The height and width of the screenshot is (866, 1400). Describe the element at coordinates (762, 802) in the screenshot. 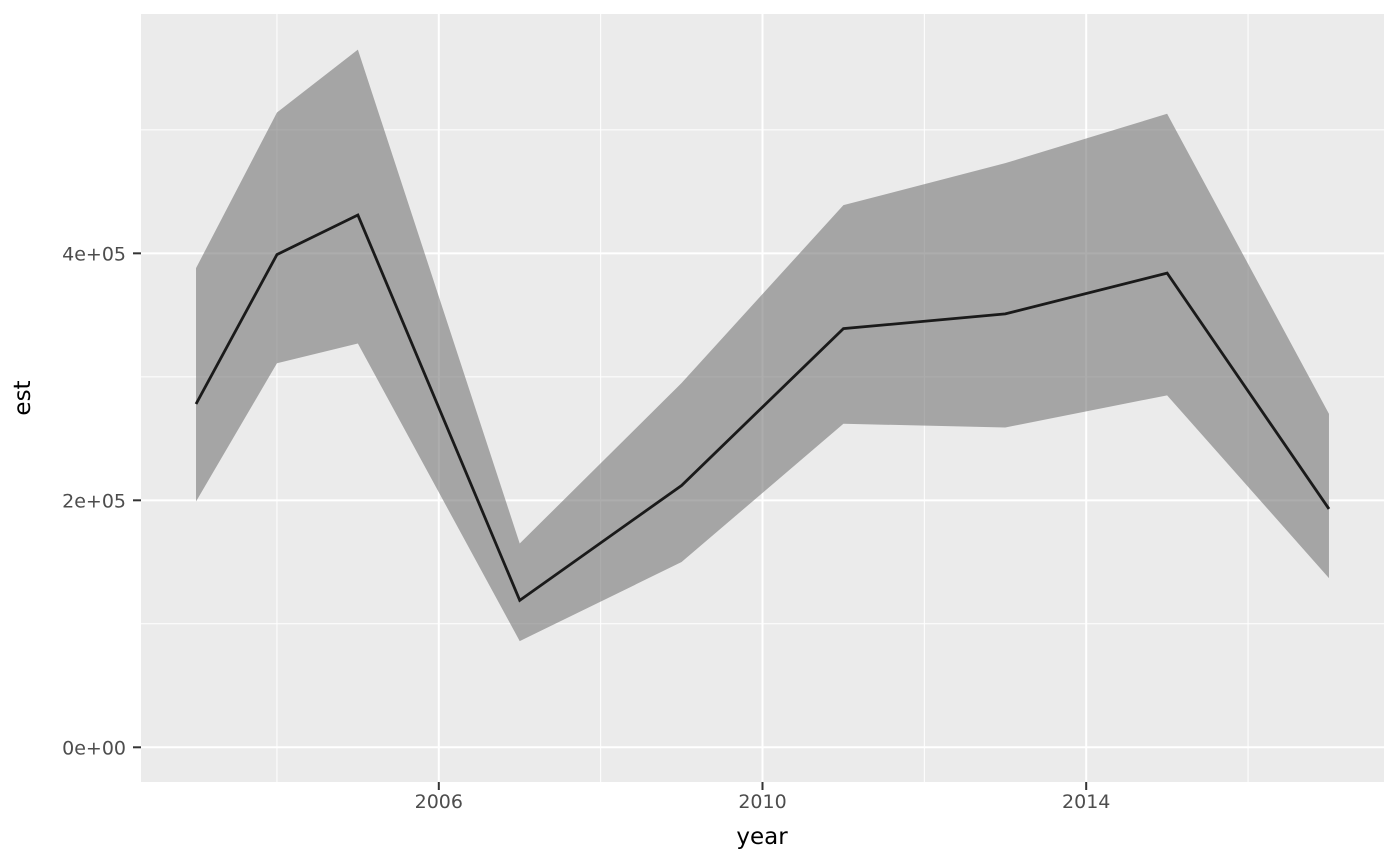

I see `x-tick-label: 2010` at that location.